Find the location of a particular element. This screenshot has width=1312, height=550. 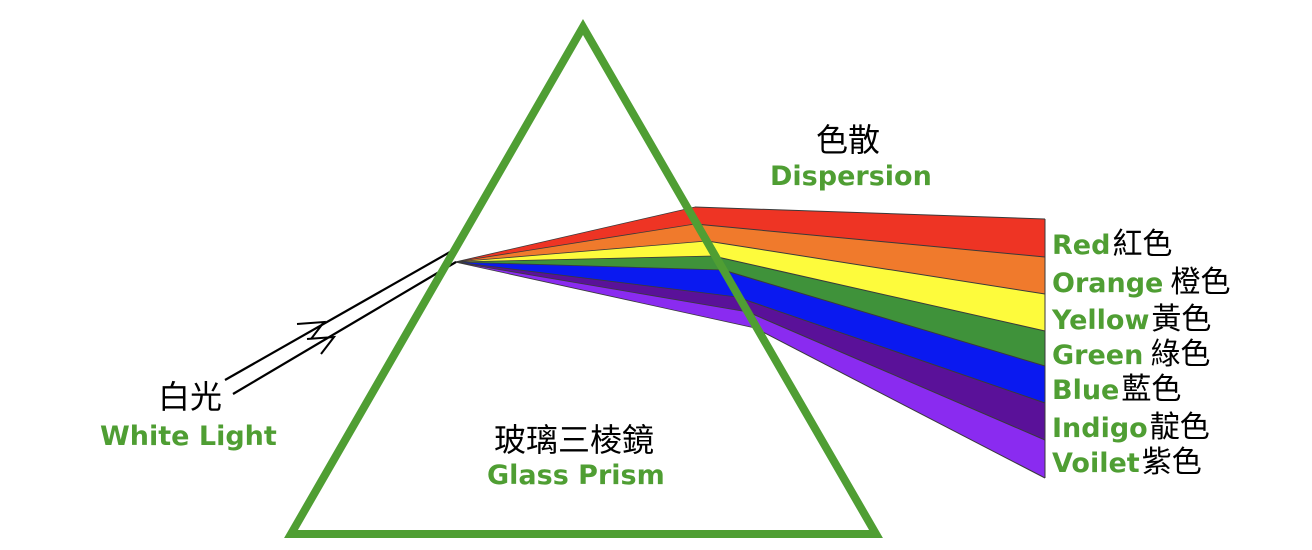

spectrum-label-en: Yellow is located at coordinates (1101, 320).